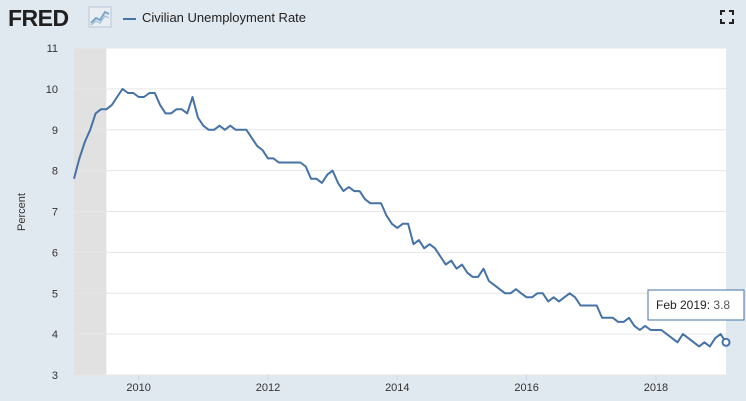  I want to click on y-tick-label: 8, so click(55, 172).